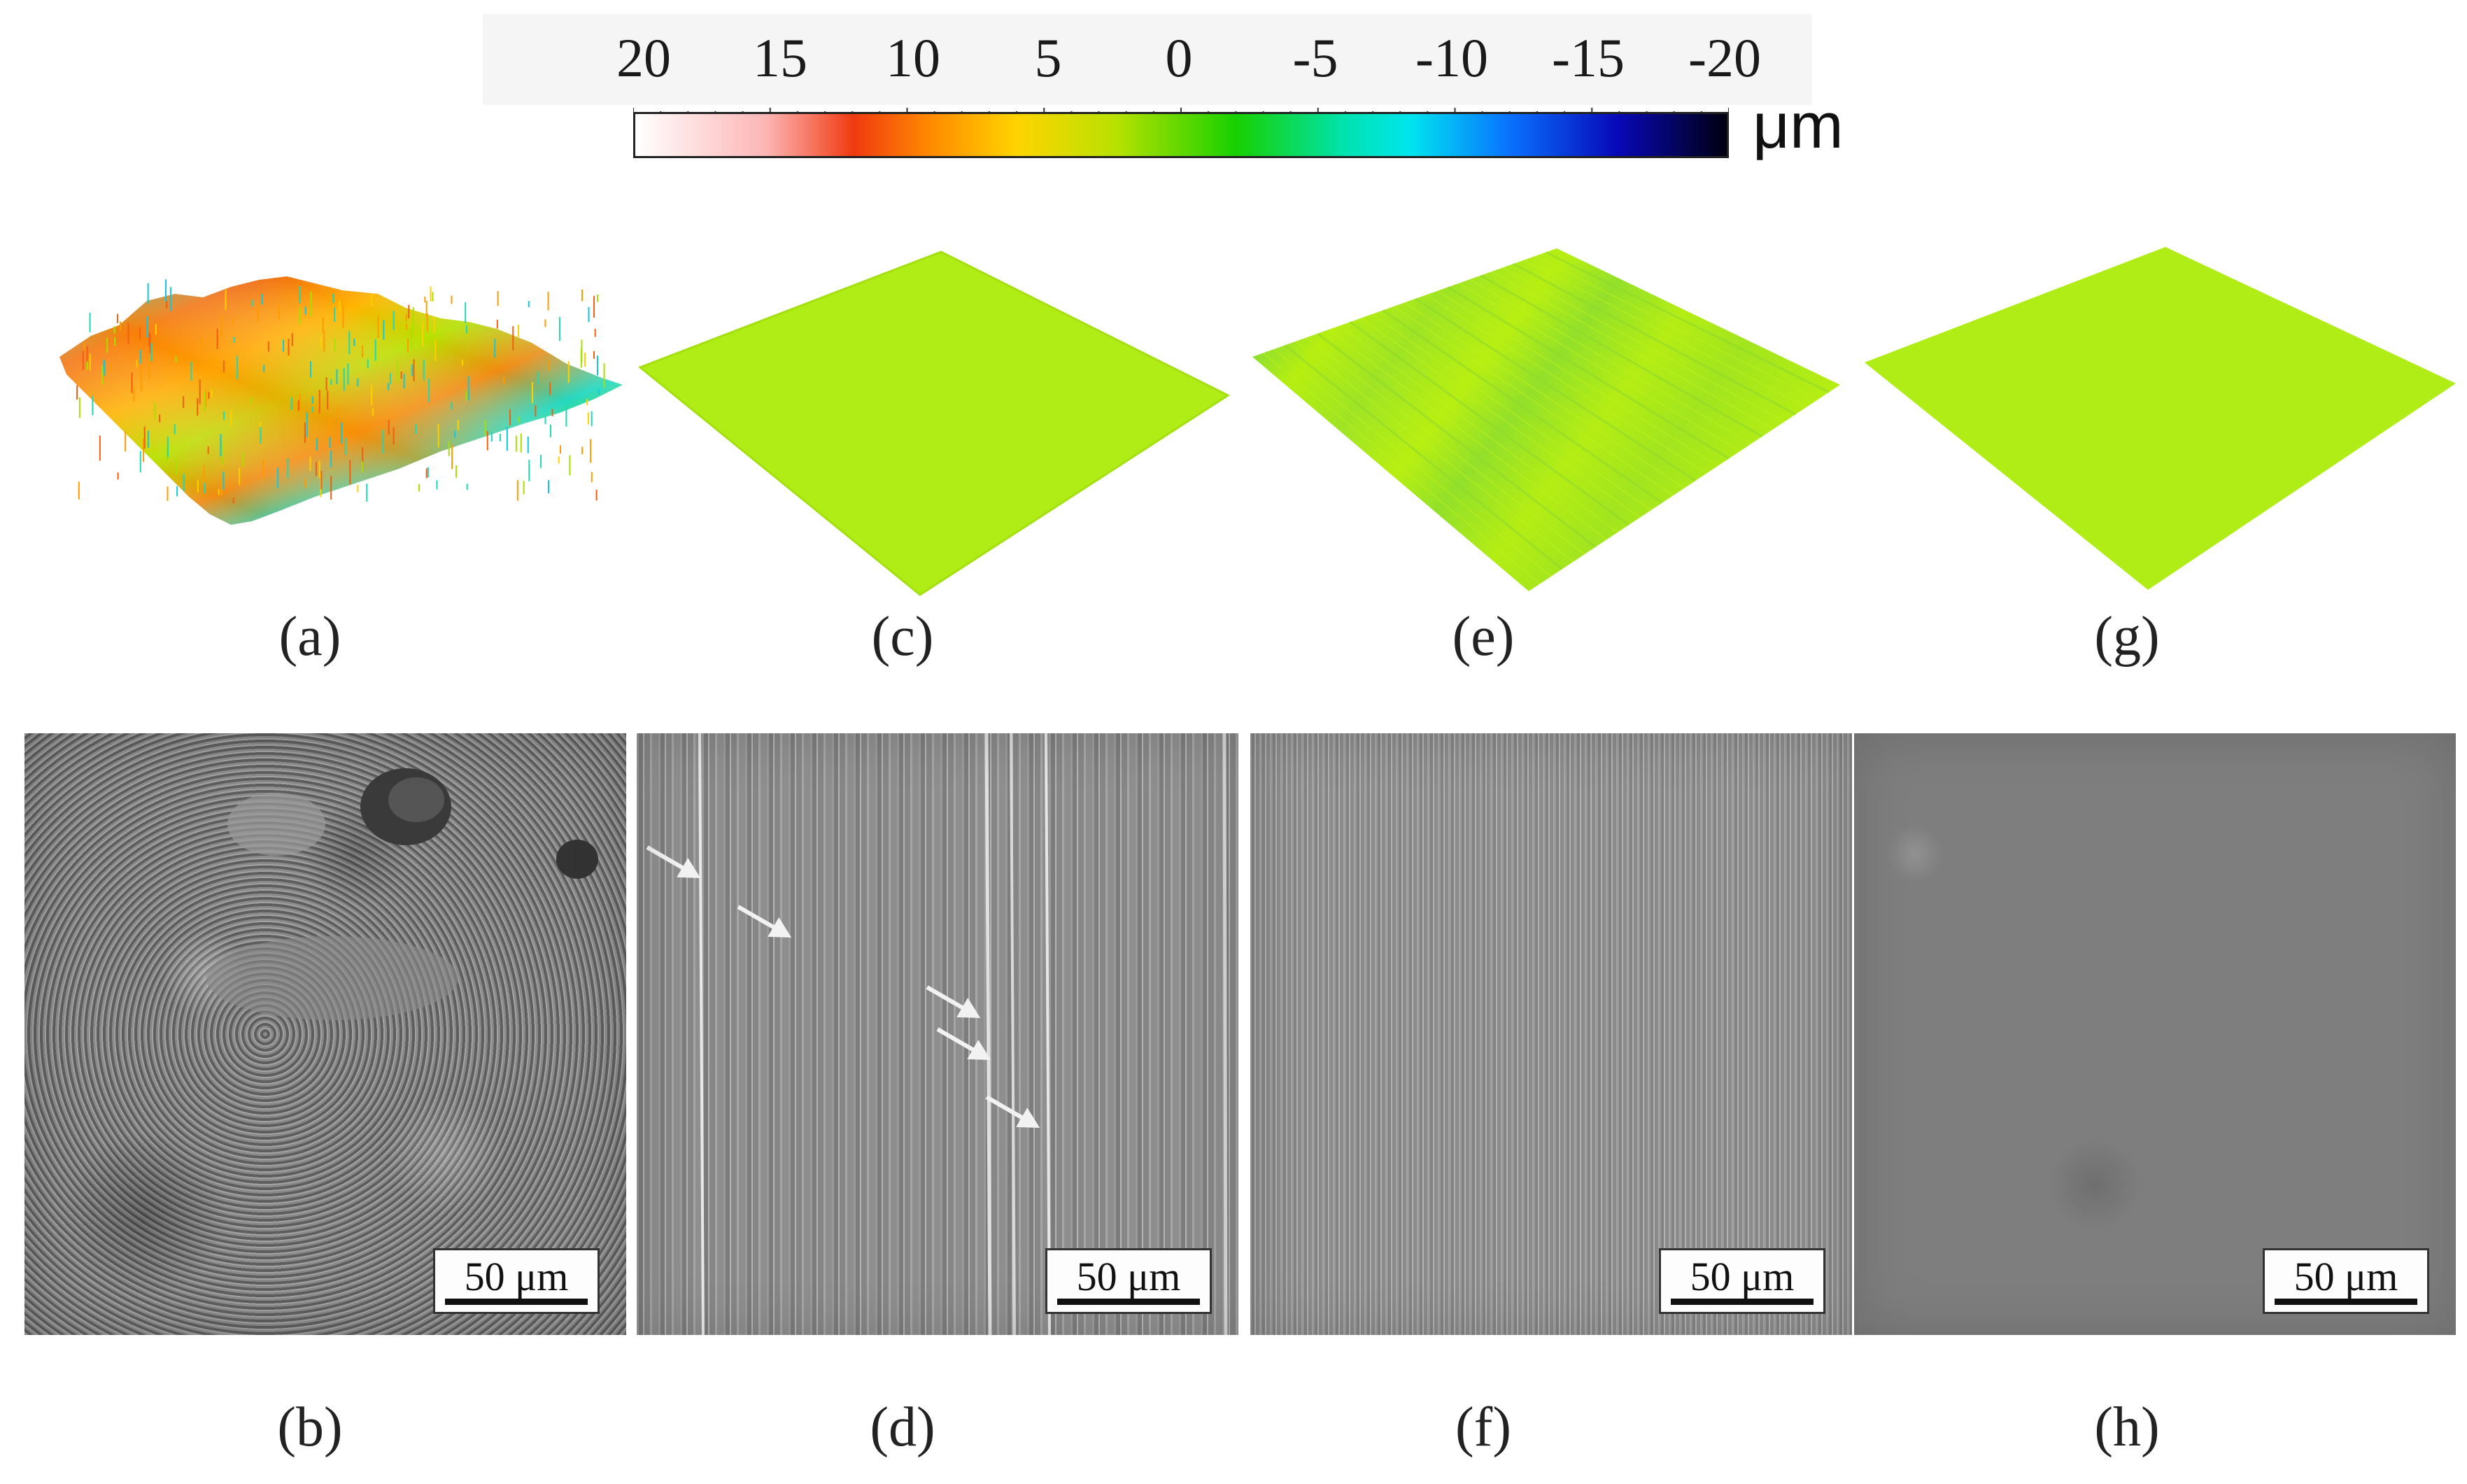 This screenshot has width=2467, height=1484. I want to click on sem-h-vignette, so click(2155, 1034).